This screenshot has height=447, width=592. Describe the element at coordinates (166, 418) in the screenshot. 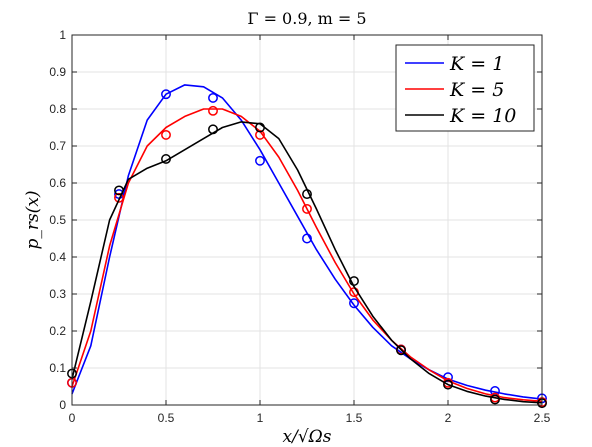

I see `x-tick-label: 0.5` at that location.